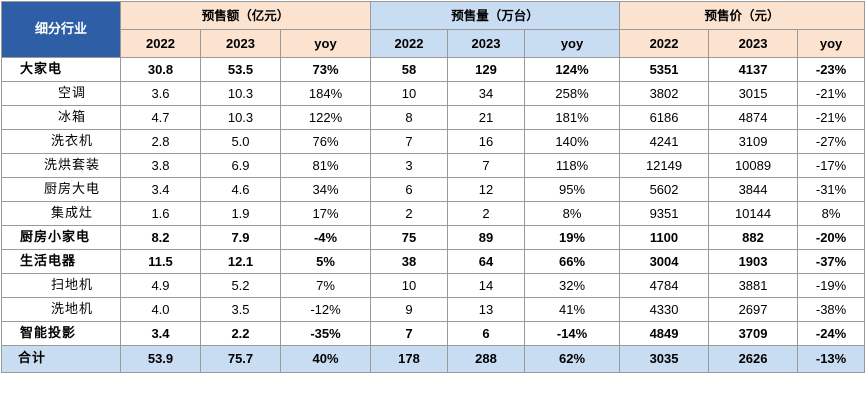 This screenshot has height=412, width=865. Describe the element at coordinates (753, 165) in the screenshot. I see `table-cell: 10089` at that location.